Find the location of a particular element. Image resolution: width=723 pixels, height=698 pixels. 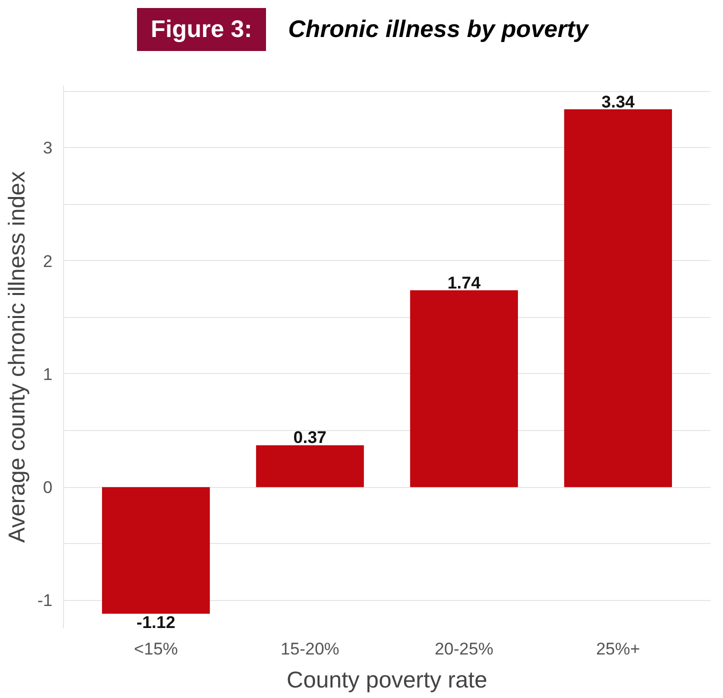

data-label: 3.34 is located at coordinates (619, 102).